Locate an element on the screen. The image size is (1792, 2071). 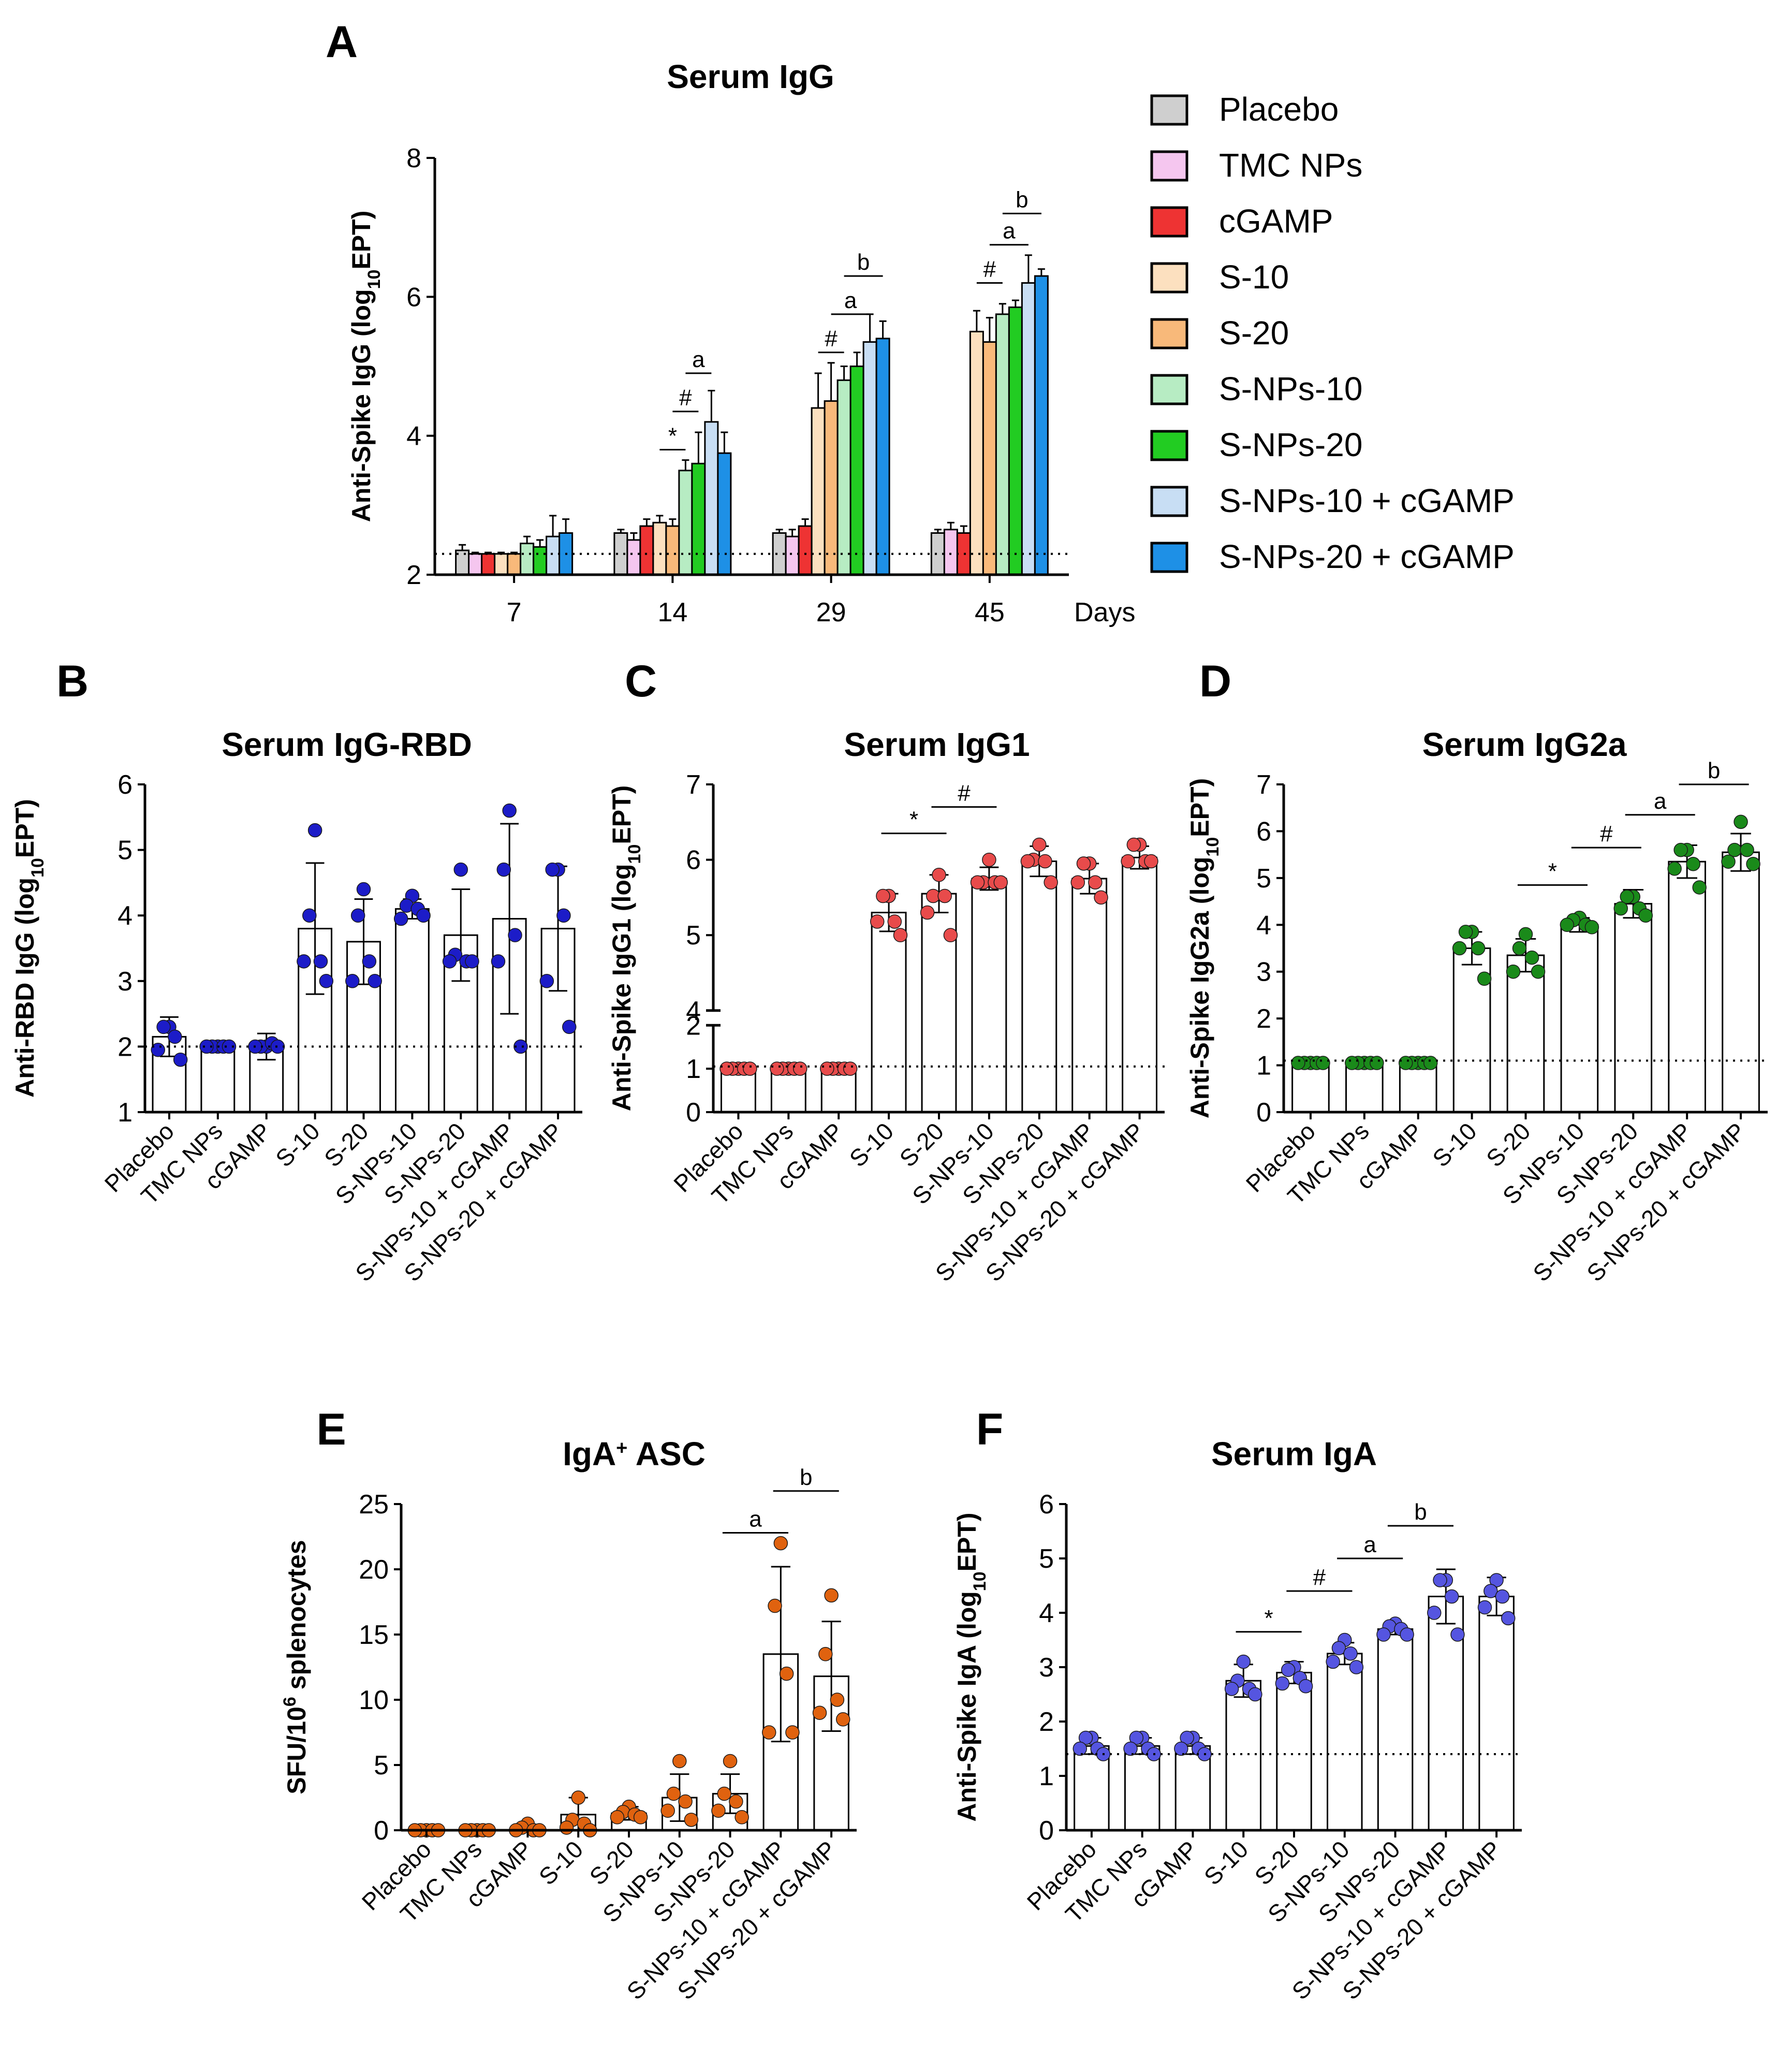
panel-letter-B: B is located at coordinates (72, 681).